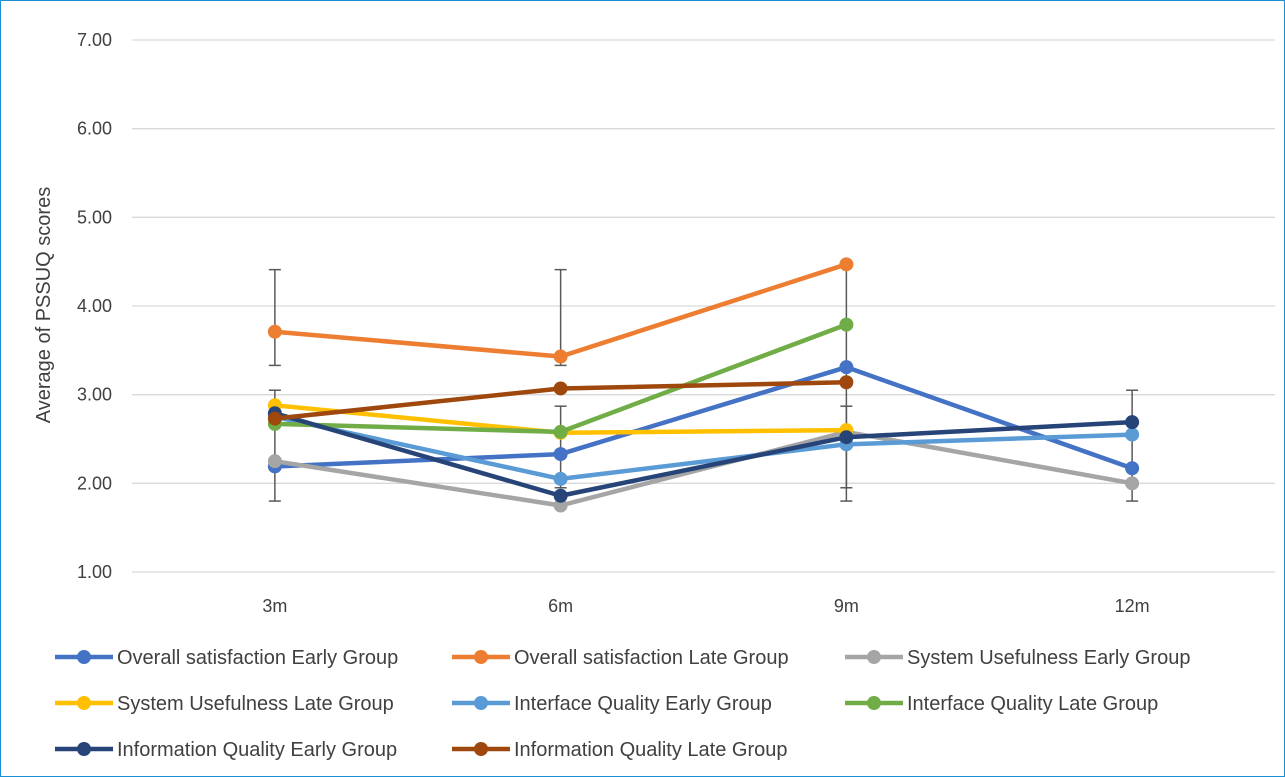  I want to click on legend-label: System Usefulness Early Group, so click(1048, 658).